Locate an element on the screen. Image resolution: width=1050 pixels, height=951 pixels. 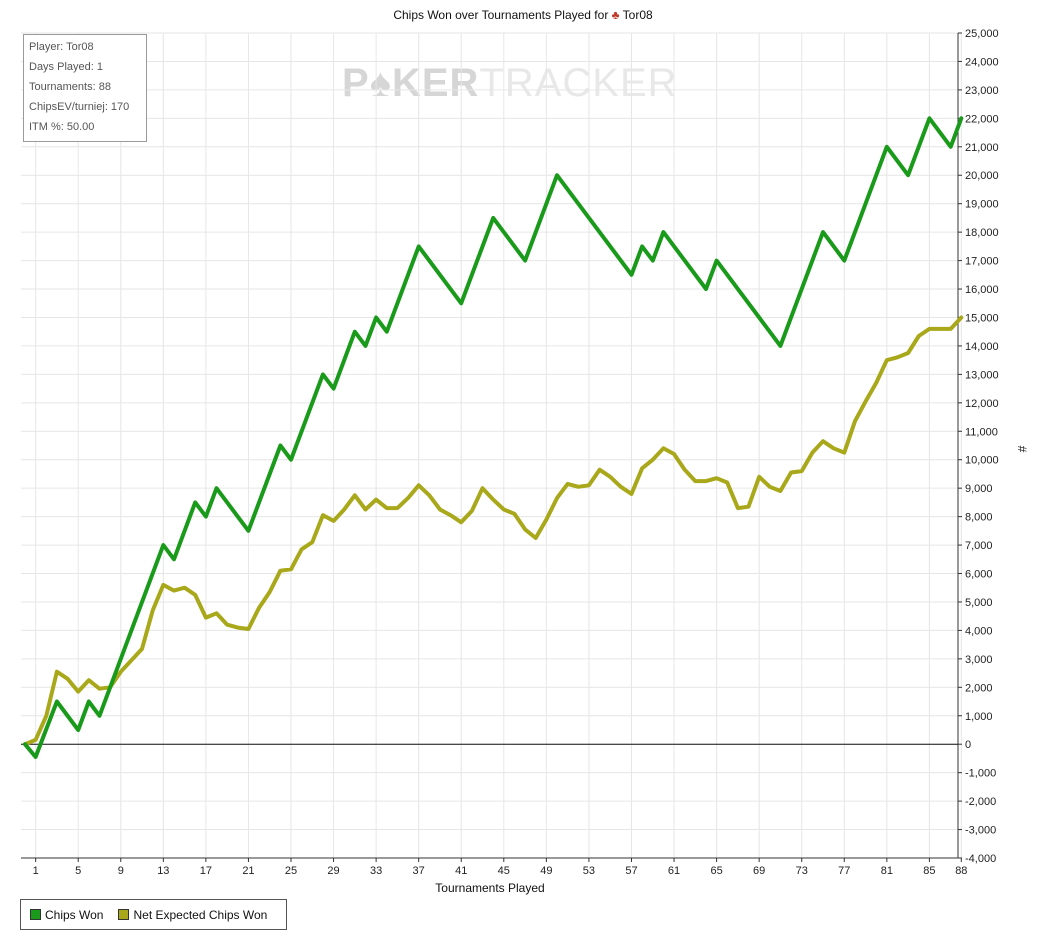
x-tick-label: 85 is located at coordinates (929, 871).